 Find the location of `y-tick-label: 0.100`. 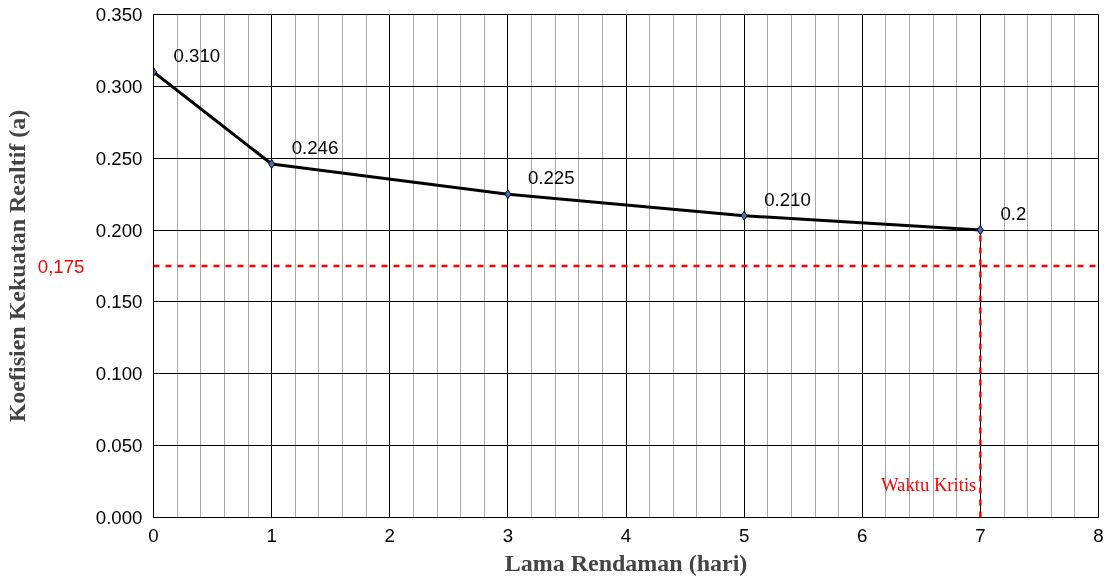

y-tick-label: 0.100 is located at coordinates (119, 374).